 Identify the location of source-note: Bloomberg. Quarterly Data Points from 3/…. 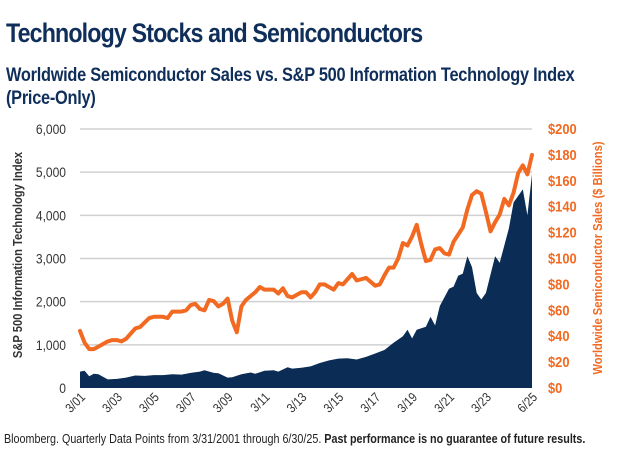
(164, 439).